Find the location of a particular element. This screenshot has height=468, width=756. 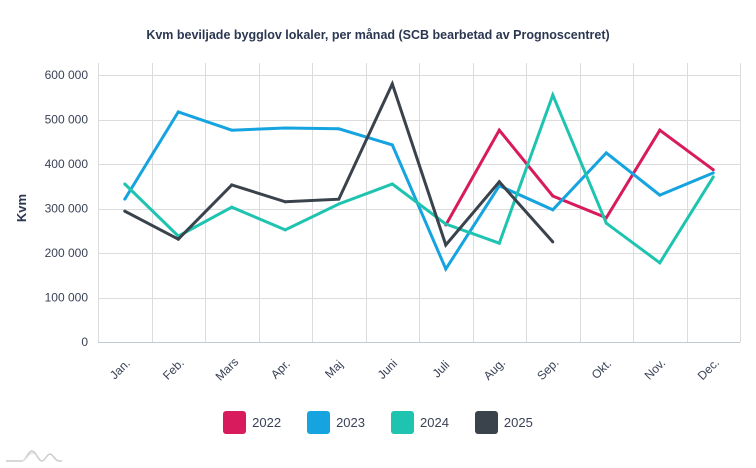

x-tick-label: Nov. is located at coordinates (655, 369).